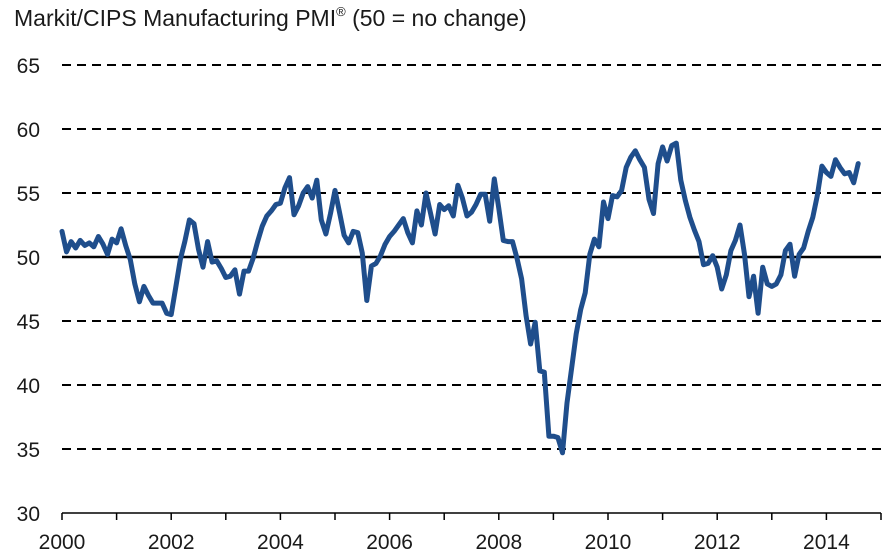 The width and height of the screenshot is (891, 555). What do you see at coordinates (28, 290) in the screenshot?
I see `y-axis-ticks: 65 60 55 50 45 40 35 30` at bounding box center [28, 290].